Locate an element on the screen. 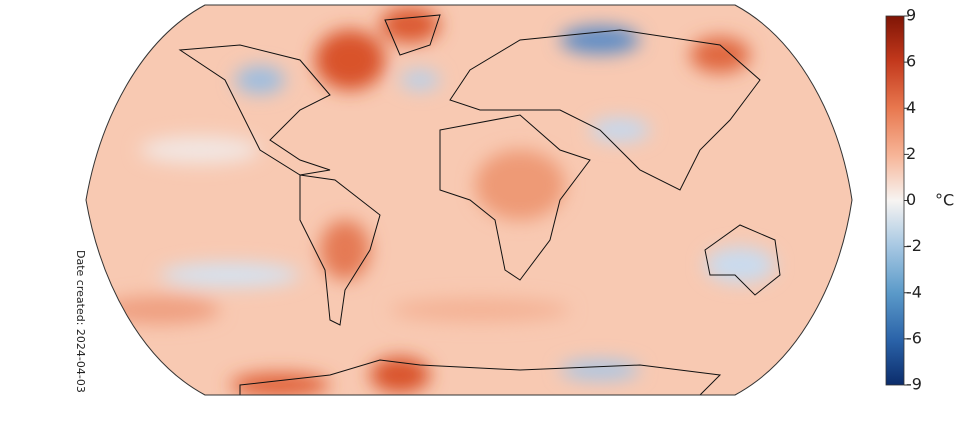 This screenshot has width=969, height=421. colorbar is located at coordinates (895, 200).